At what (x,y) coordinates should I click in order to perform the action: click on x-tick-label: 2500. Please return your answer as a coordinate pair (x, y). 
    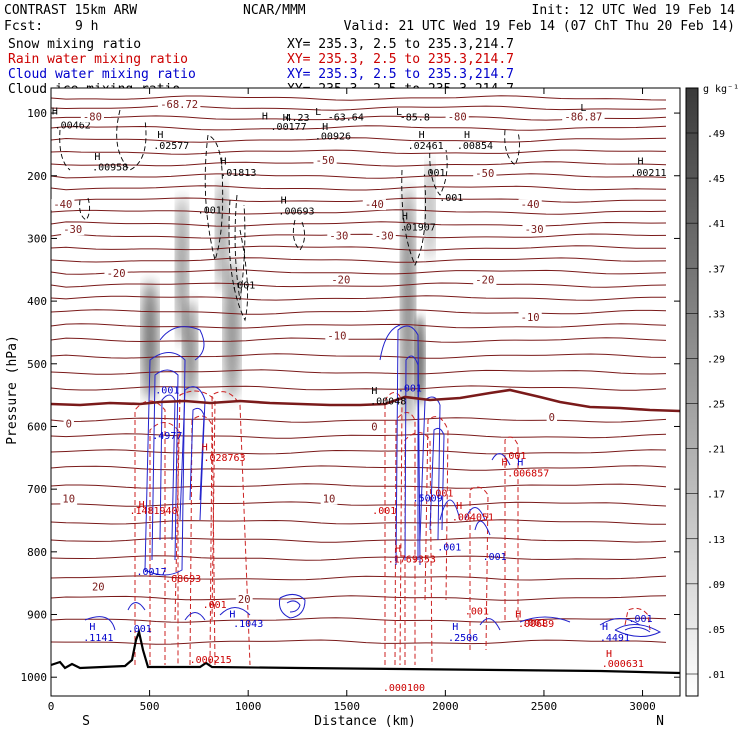
    Looking at the image, I should click on (544, 706).